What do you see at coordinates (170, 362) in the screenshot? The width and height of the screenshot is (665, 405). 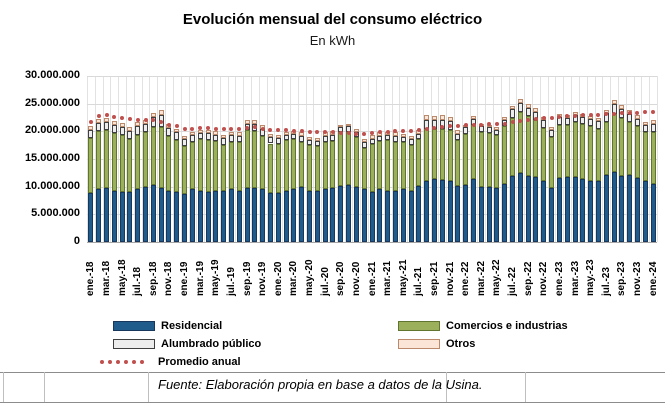 I see `legend-item-promedio-anual: Promedio anual` at bounding box center [170, 362].